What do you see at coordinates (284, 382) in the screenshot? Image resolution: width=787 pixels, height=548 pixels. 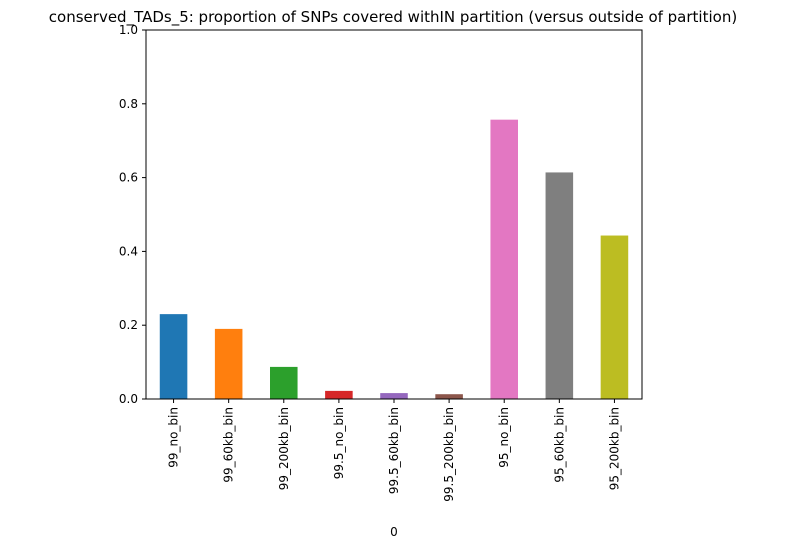 I see `bar-99_200kb_bin` at bounding box center [284, 382].